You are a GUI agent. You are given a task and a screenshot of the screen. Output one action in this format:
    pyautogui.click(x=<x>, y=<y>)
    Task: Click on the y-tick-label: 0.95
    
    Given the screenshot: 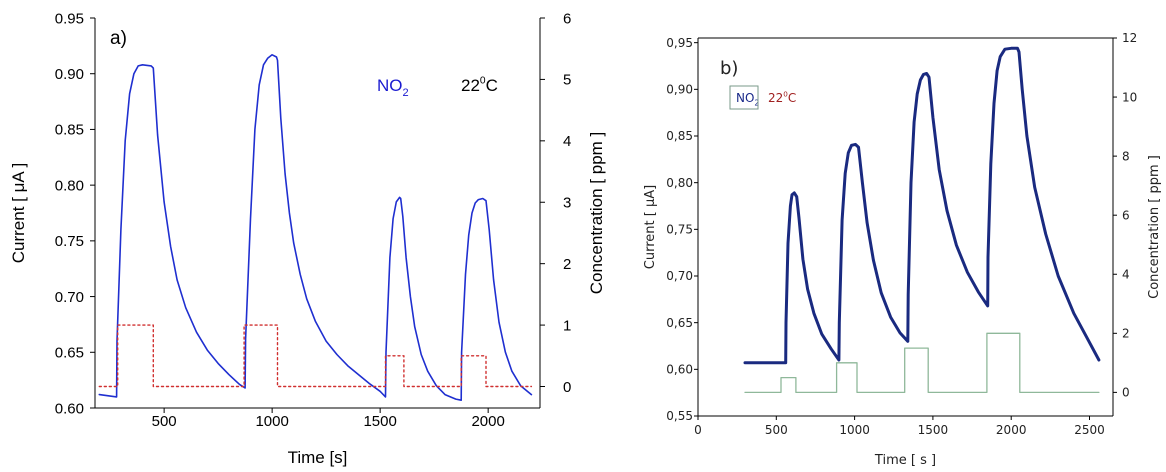 What is the action you would take?
    pyautogui.click(x=69, y=18)
    